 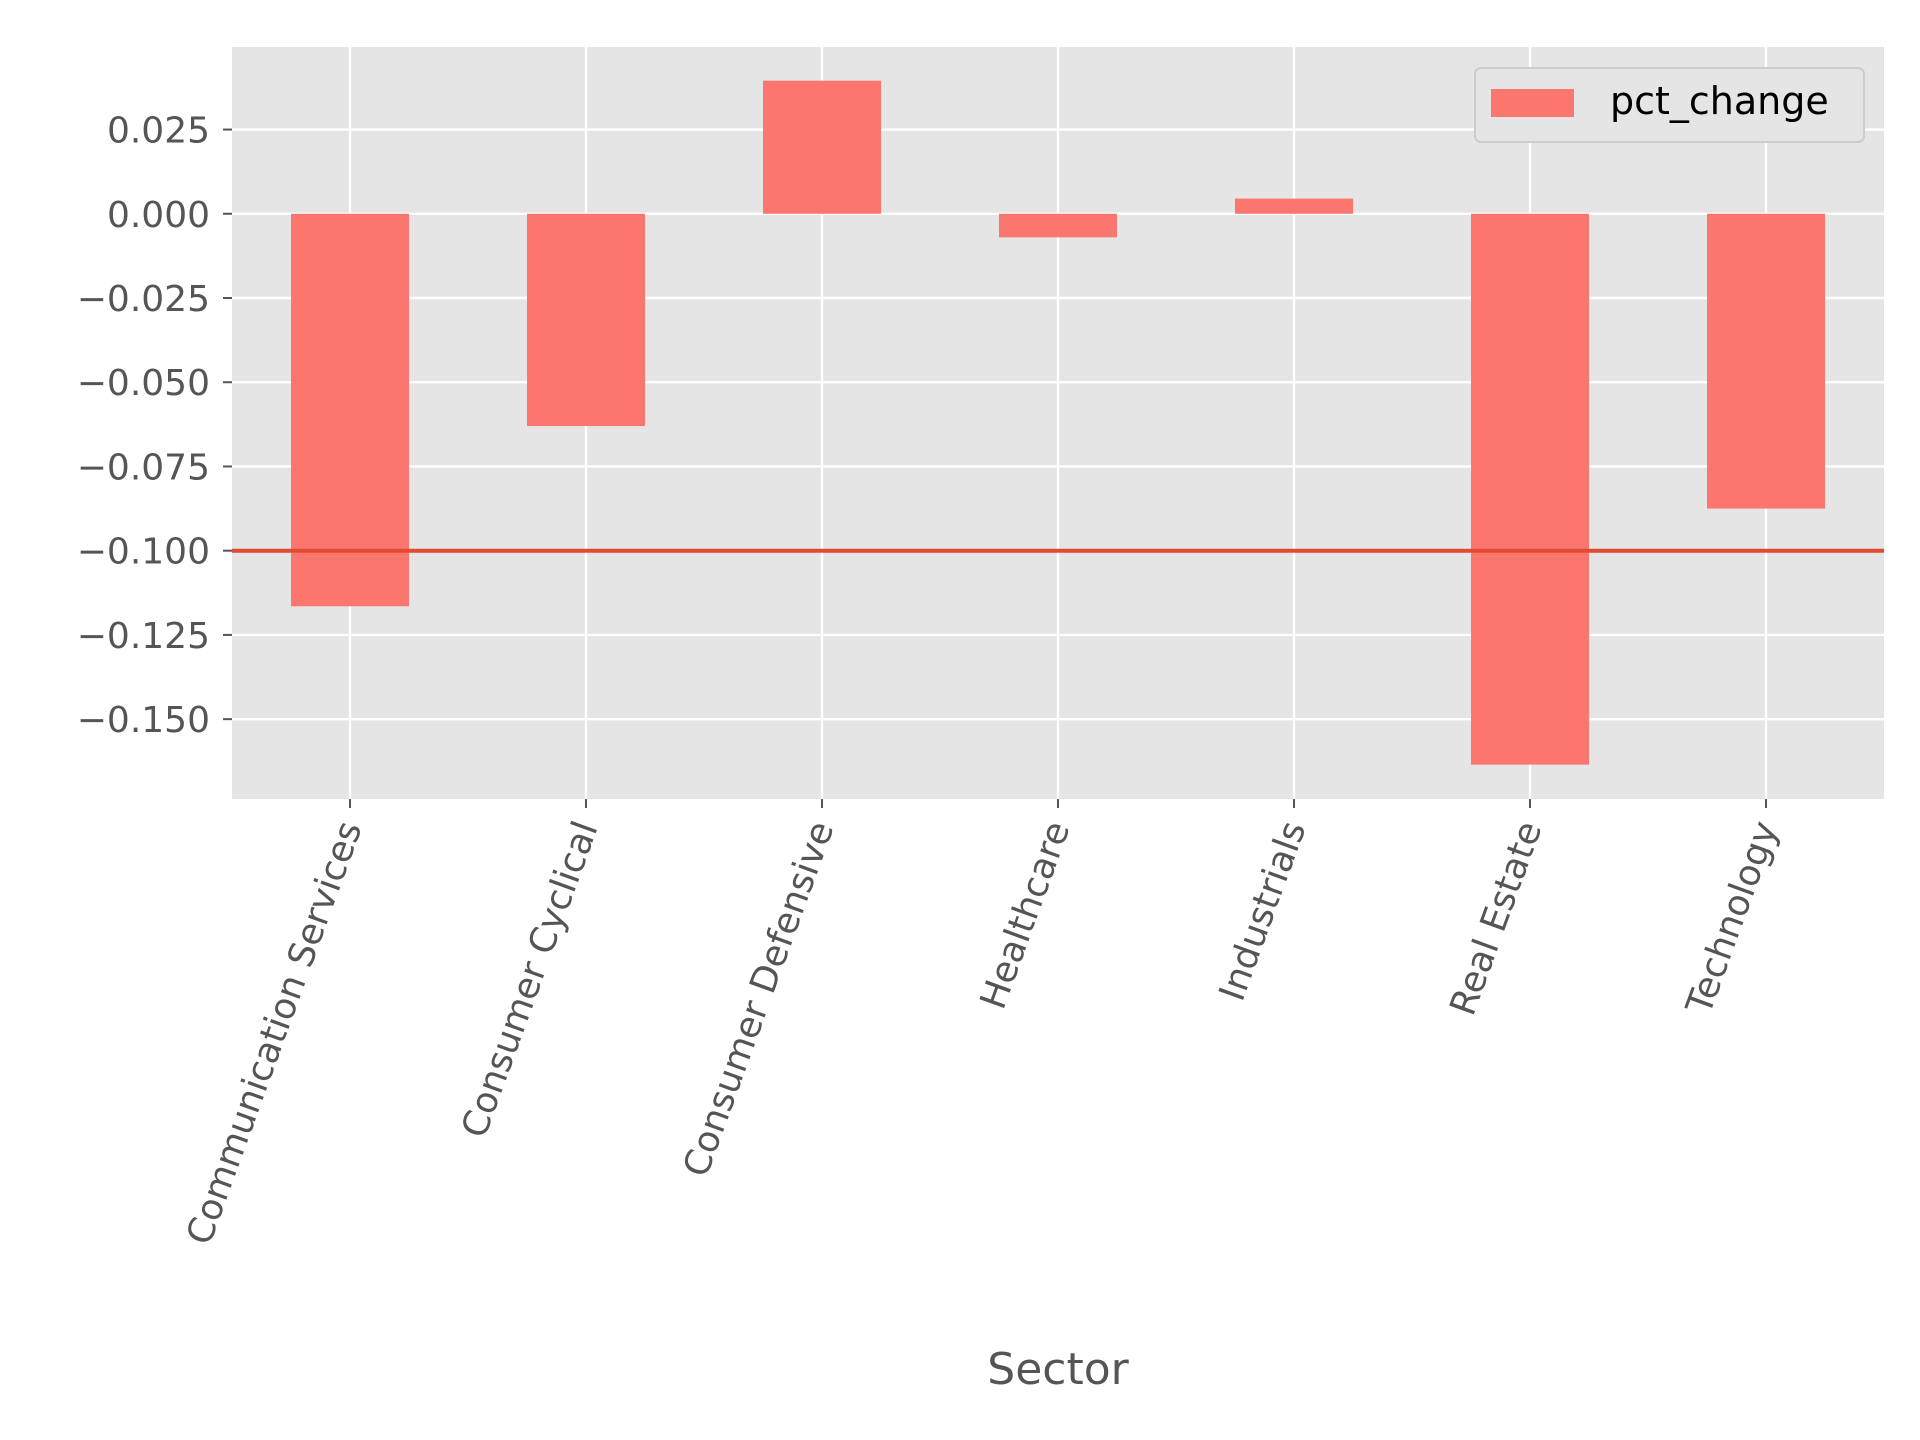 What do you see at coordinates (1719, 101) in the screenshot?
I see `legend-label: pct_change` at bounding box center [1719, 101].